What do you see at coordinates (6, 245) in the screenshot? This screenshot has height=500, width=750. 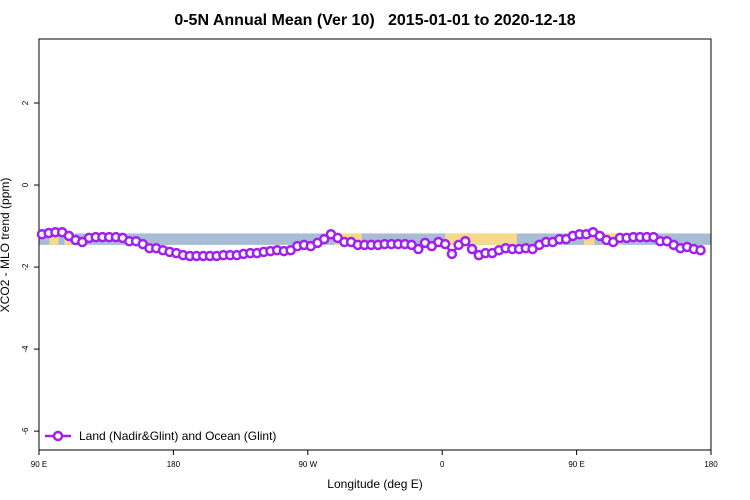 I see `y-axis-label: XCO2 - MLO trend (ppm)` at bounding box center [6, 245].